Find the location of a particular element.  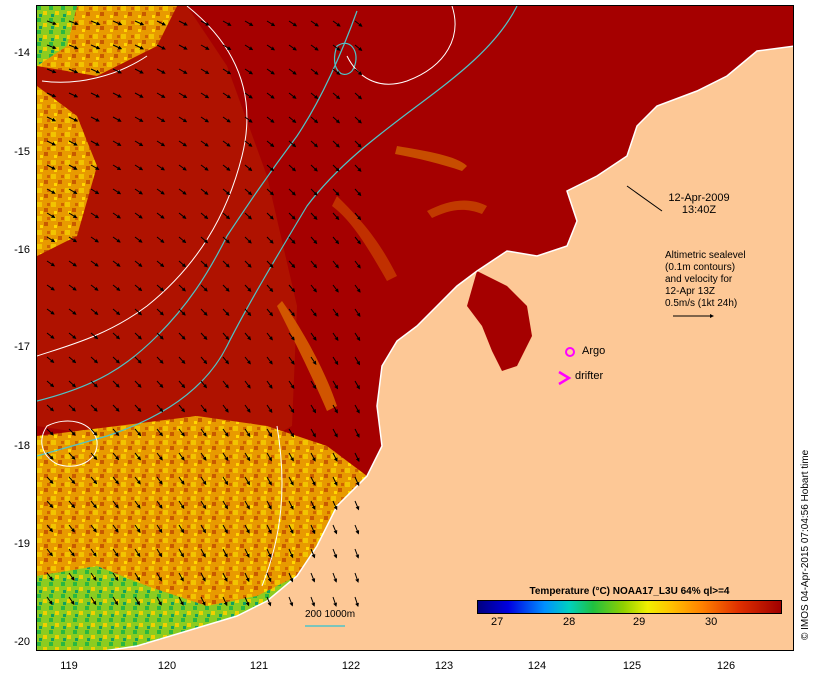

altimetry-line-5: 0.5m/s (1kt 24h) is located at coordinates (701, 303).